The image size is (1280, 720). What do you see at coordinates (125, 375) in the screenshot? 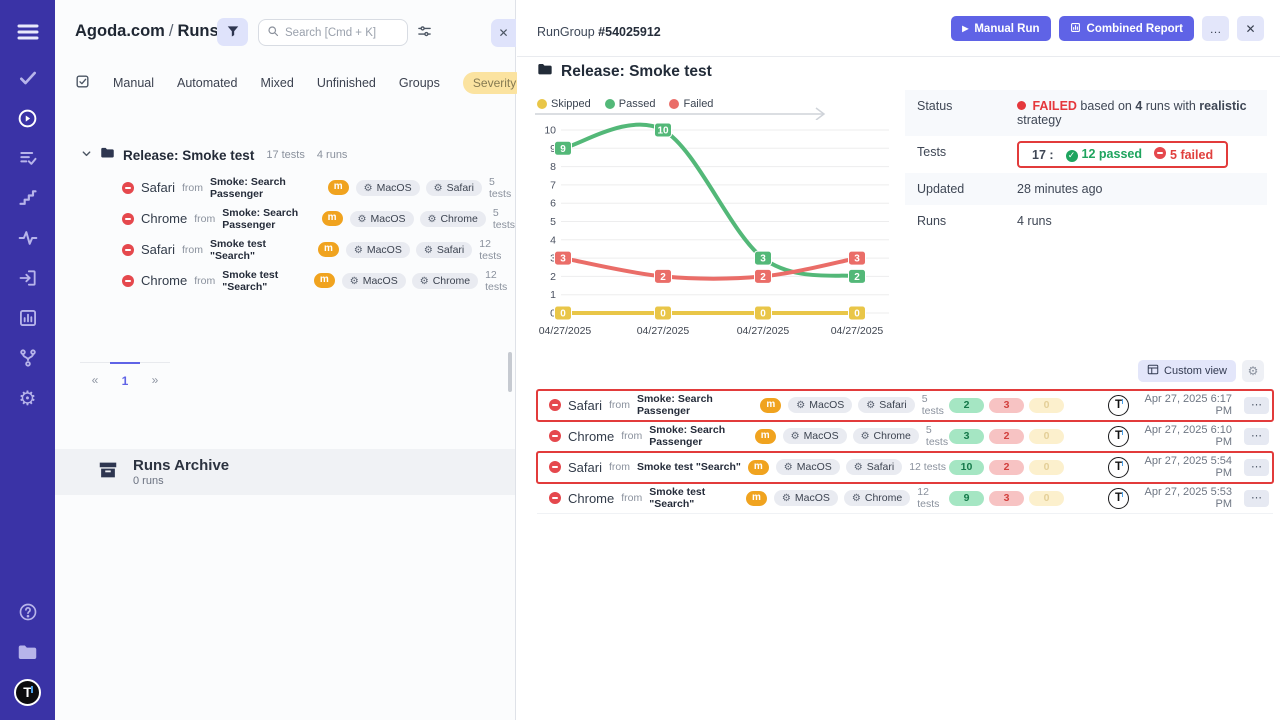
I see `pagination-page-1: 1` at bounding box center [125, 375].